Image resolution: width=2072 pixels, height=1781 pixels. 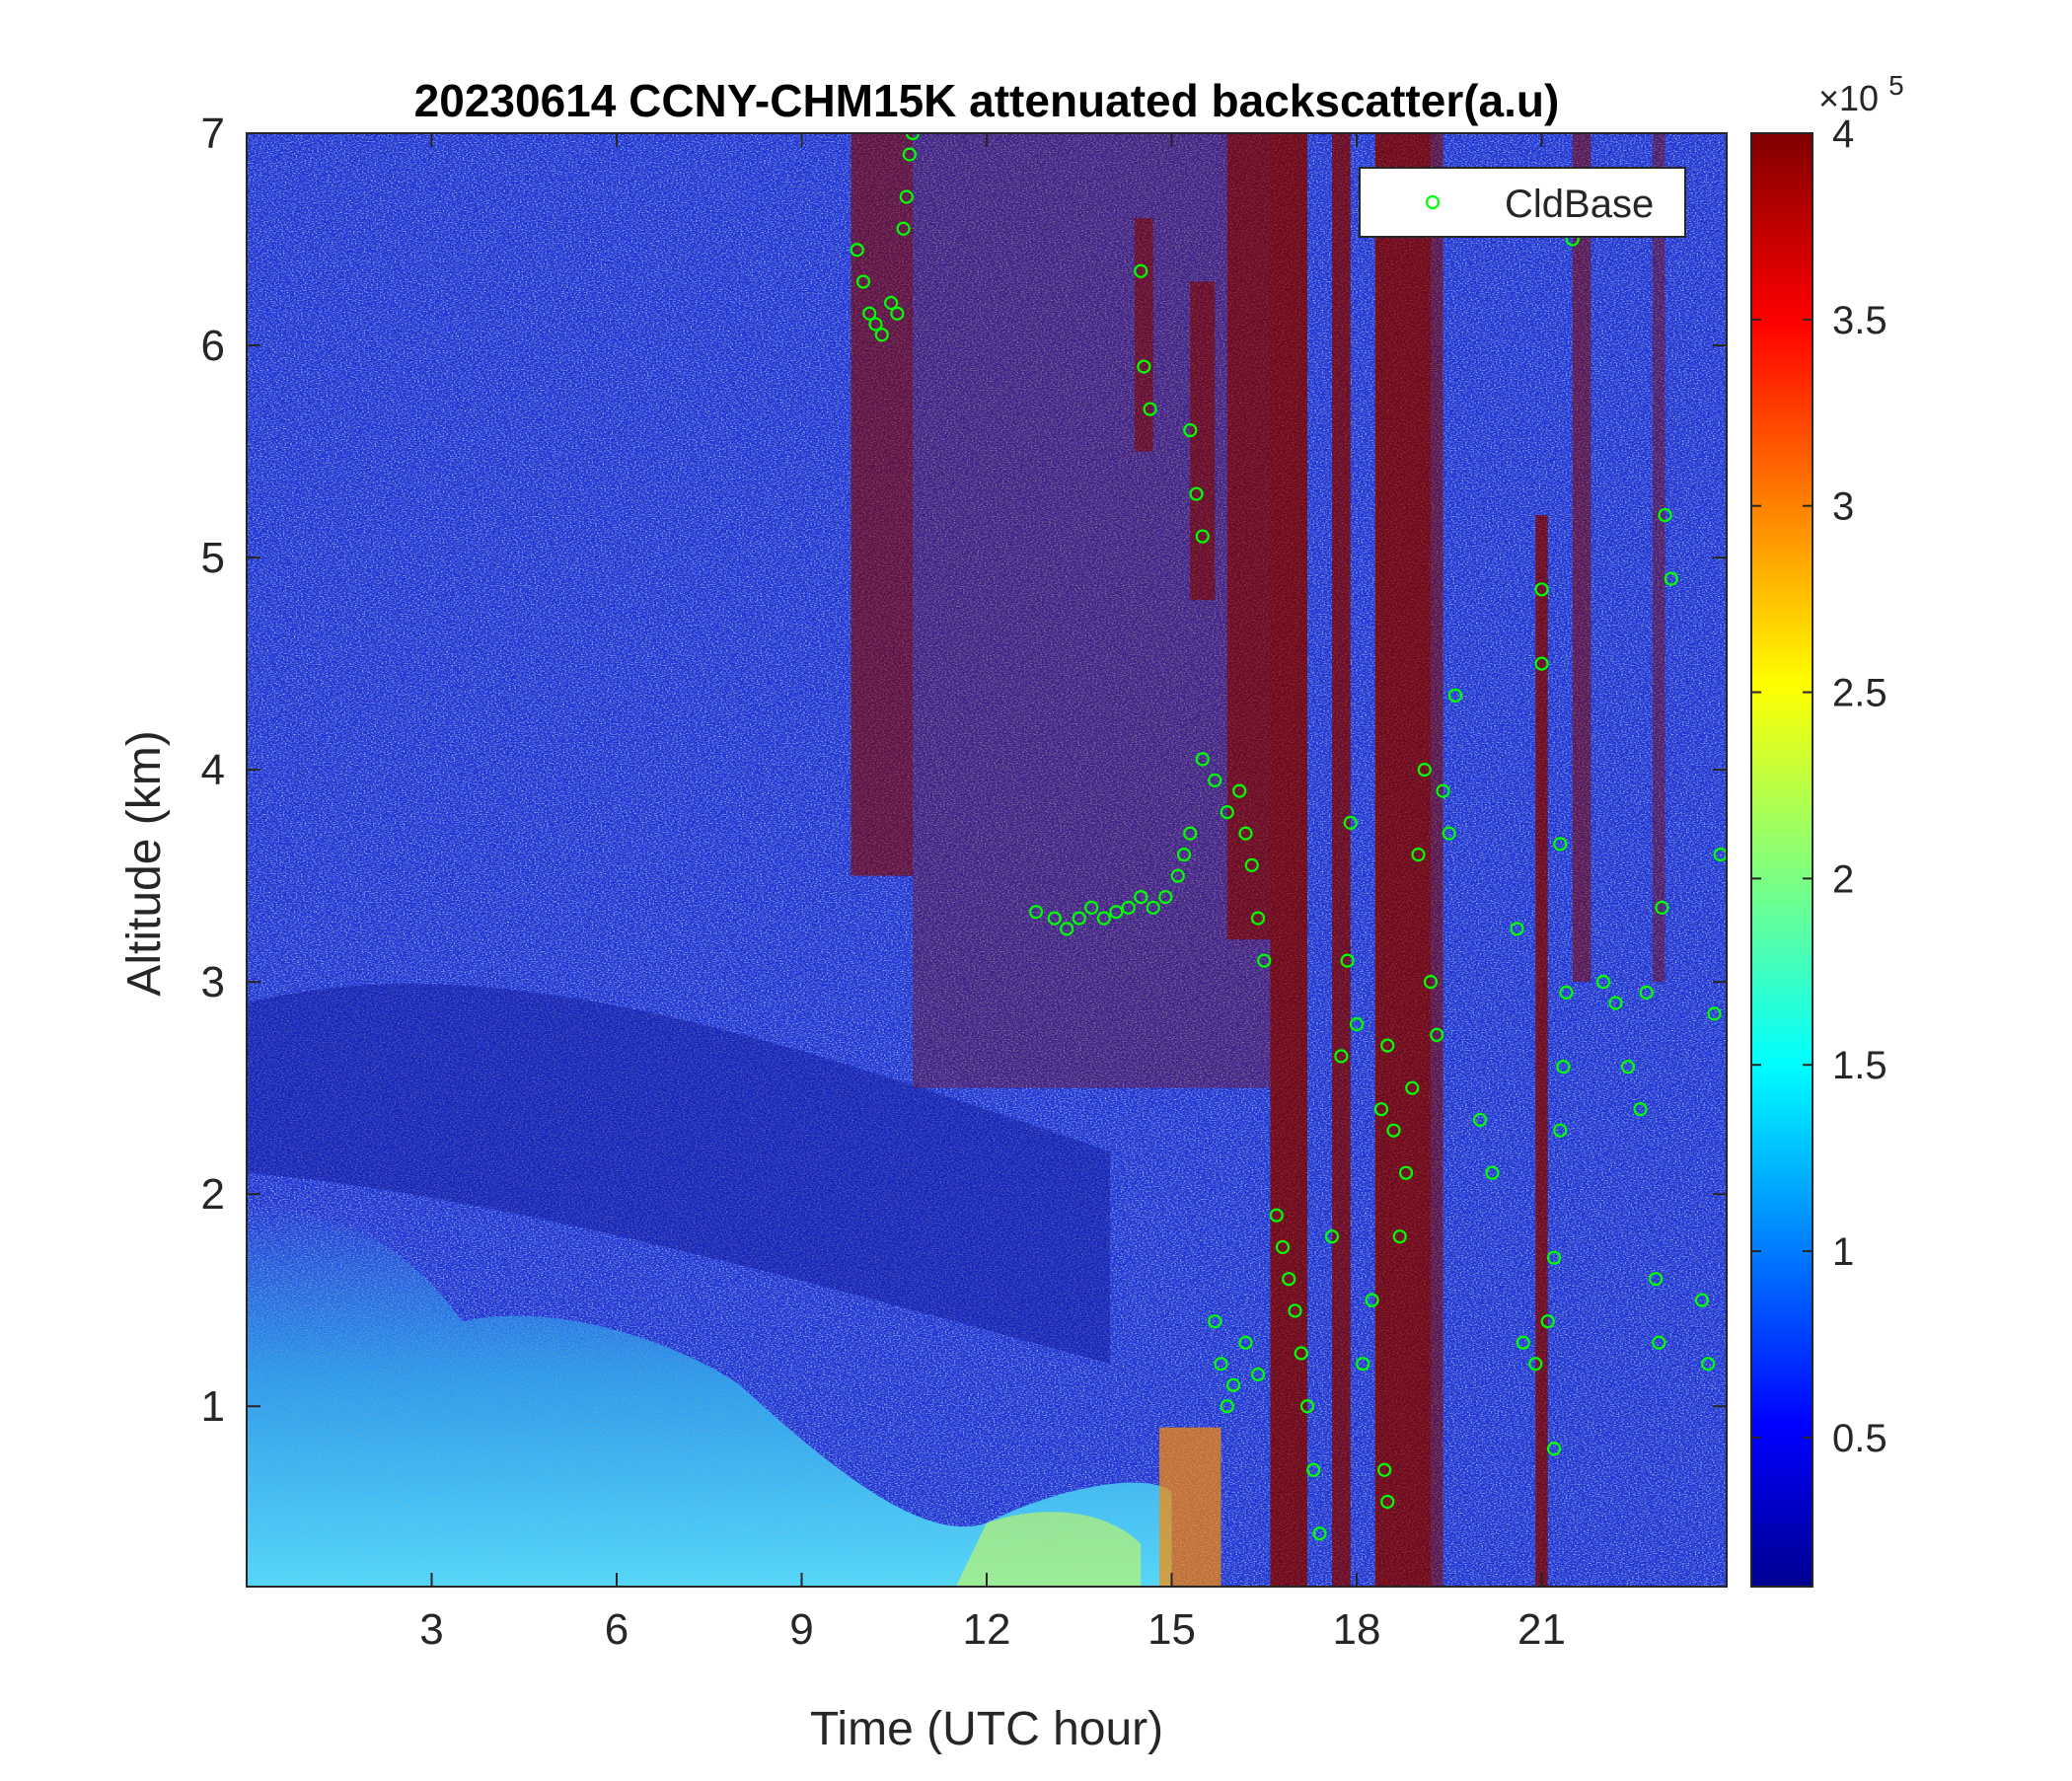 What do you see at coordinates (1843, 879) in the screenshot?
I see `colorbar-tick-label: 2` at bounding box center [1843, 879].